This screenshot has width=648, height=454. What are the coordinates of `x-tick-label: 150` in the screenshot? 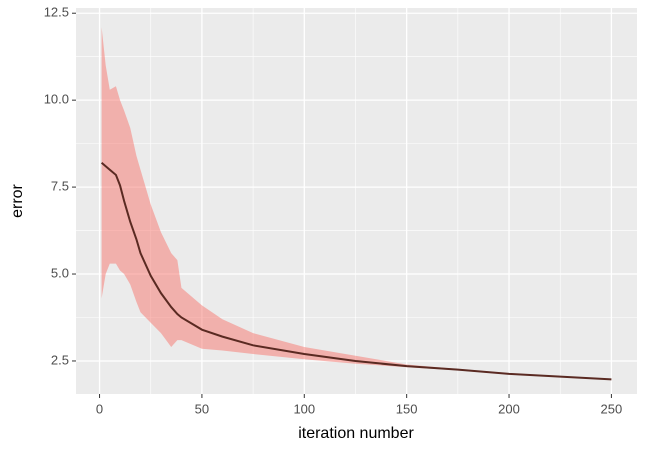 It's located at (407, 408).